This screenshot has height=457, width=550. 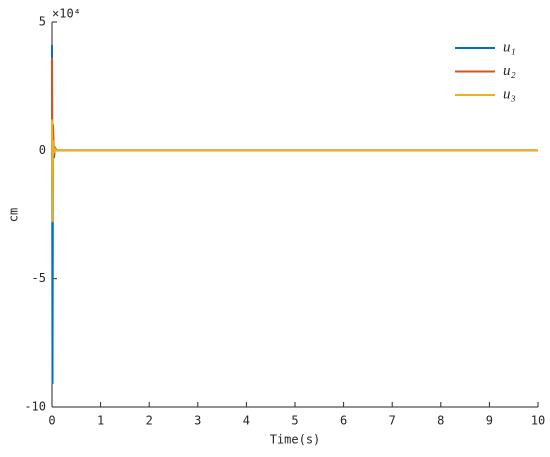 What do you see at coordinates (294, 421) in the screenshot?
I see `x-tick-label: 5` at bounding box center [294, 421].